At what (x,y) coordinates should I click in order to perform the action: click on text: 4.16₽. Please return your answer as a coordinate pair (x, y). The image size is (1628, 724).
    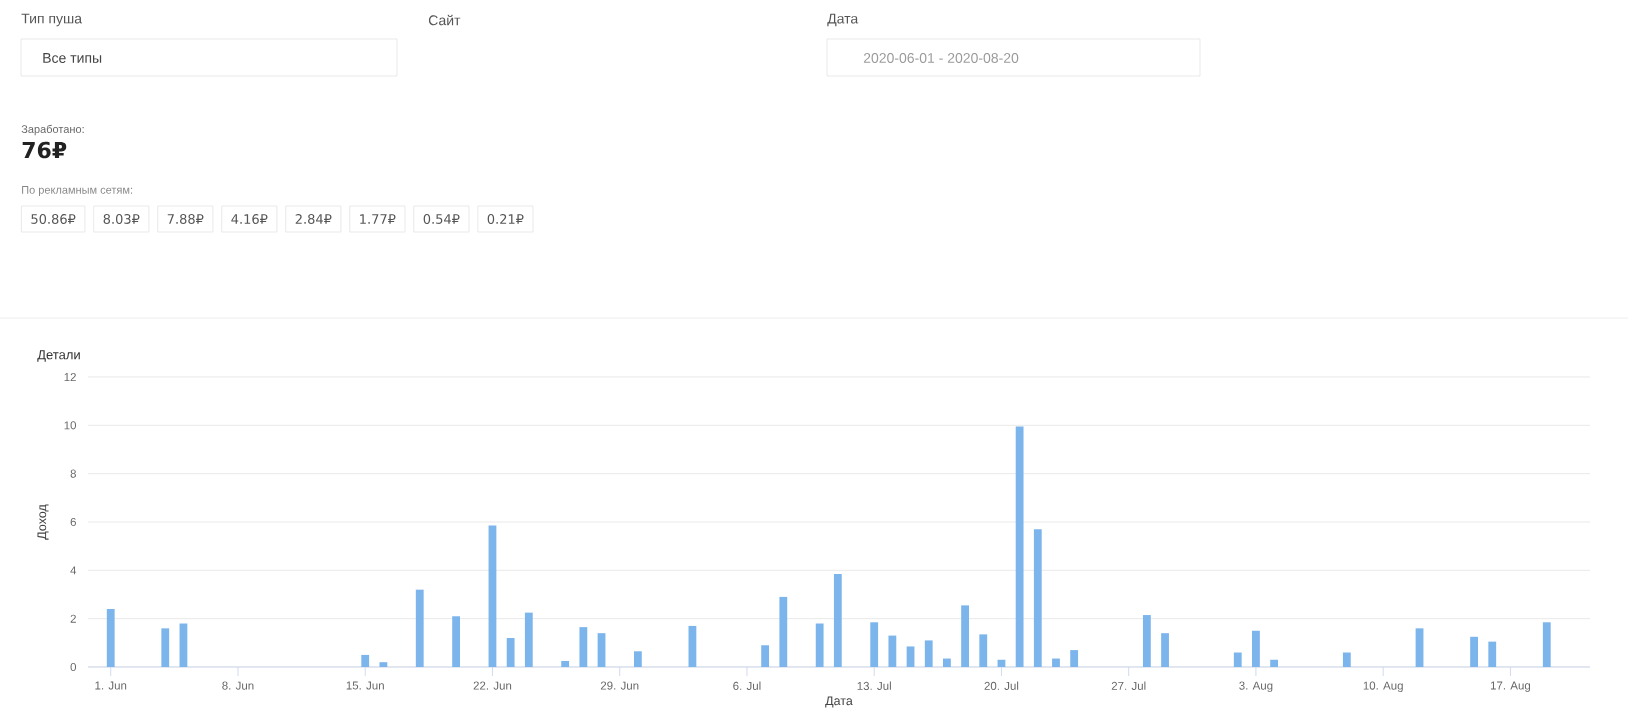
    Looking at the image, I should click on (249, 219).